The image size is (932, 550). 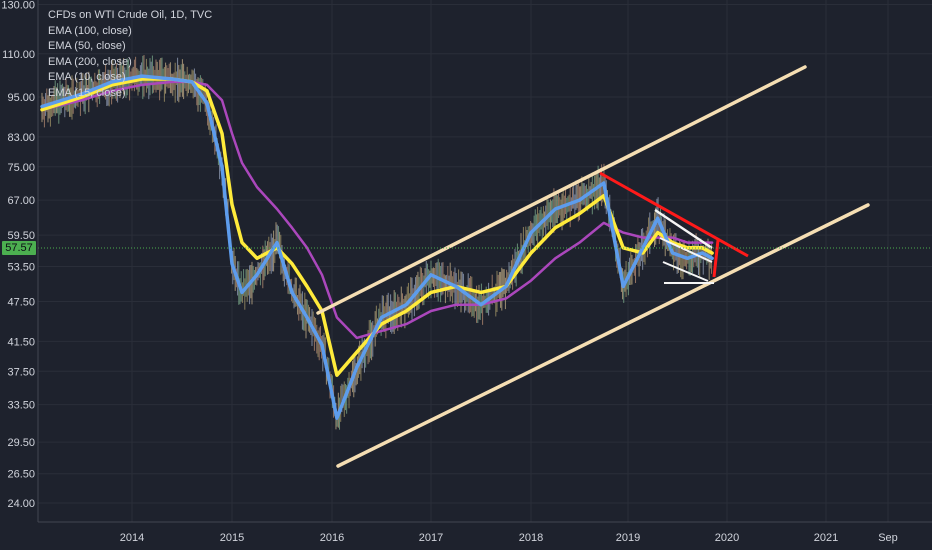 What do you see at coordinates (21, 406) in the screenshot?
I see `y-tick-label: 33.50` at bounding box center [21, 406].